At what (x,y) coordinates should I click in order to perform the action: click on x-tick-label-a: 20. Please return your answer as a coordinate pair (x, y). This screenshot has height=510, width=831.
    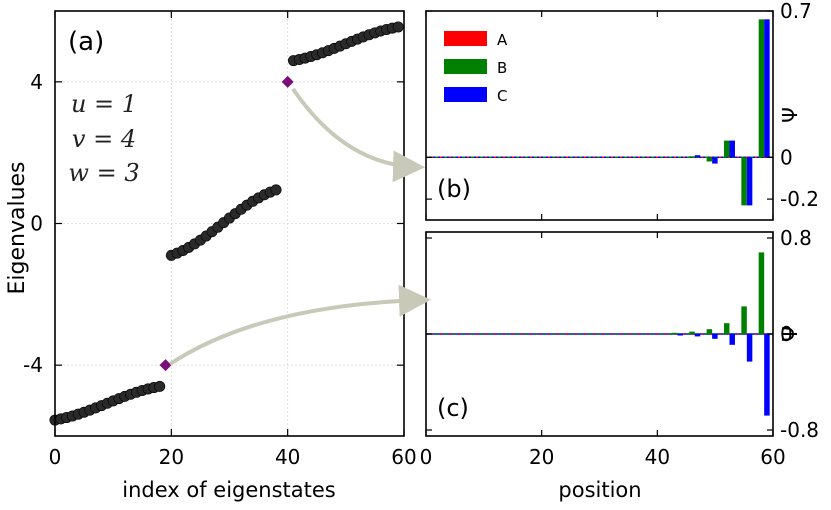
    Looking at the image, I should click on (171, 457).